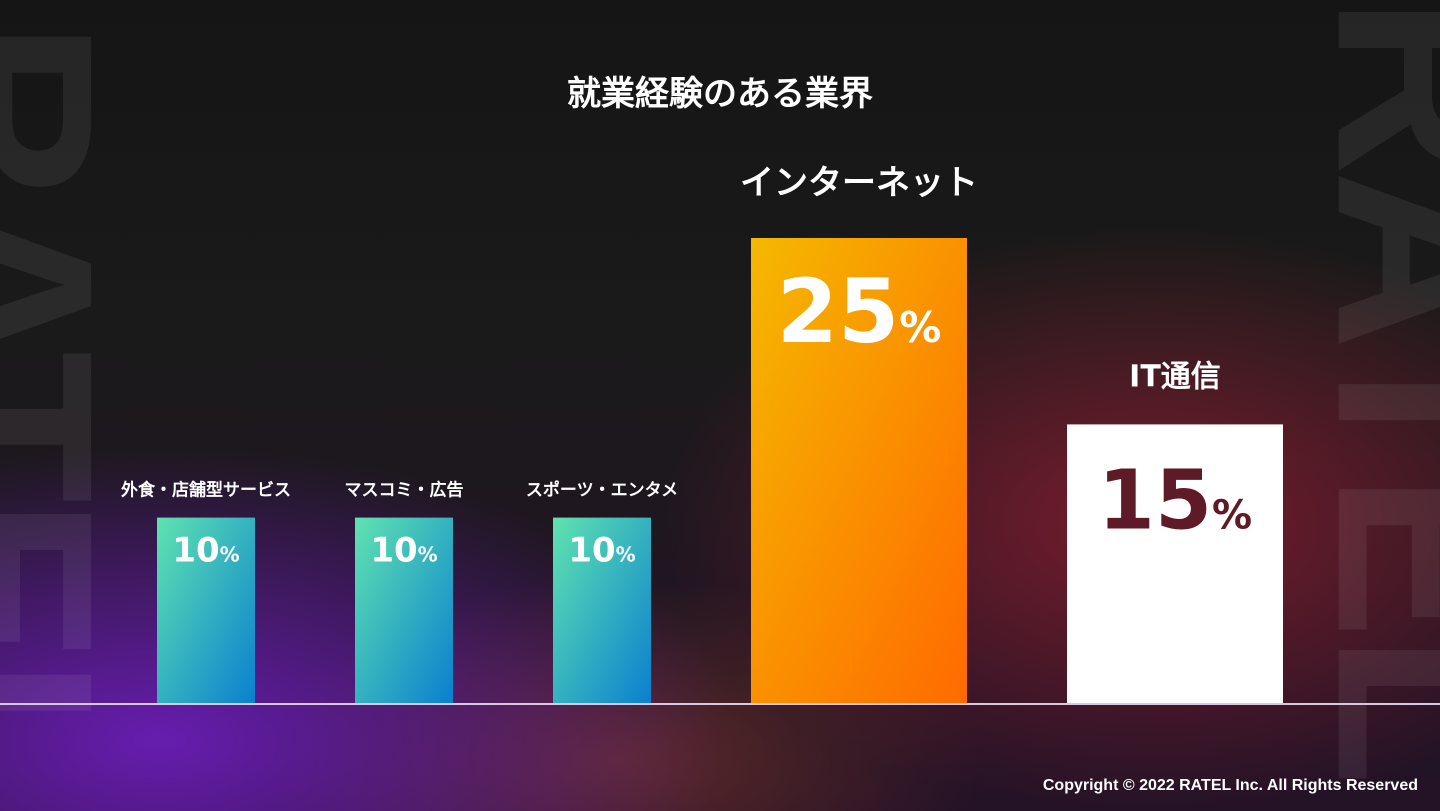 The height and width of the screenshot is (811, 1440). What do you see at coordinates (601, 551) in the screenshot?
I see `data-label-3: 10%` at bounding box center [601, 551].